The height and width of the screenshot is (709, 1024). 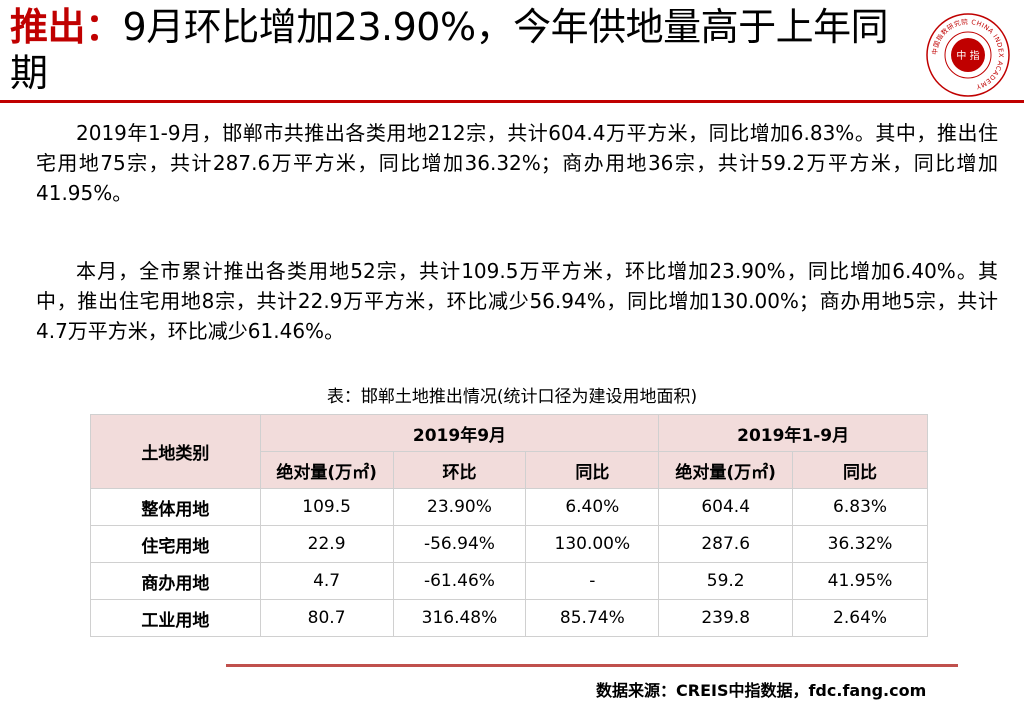 I want to click on subheader-cell: 环比, so click(x=459, y=470).